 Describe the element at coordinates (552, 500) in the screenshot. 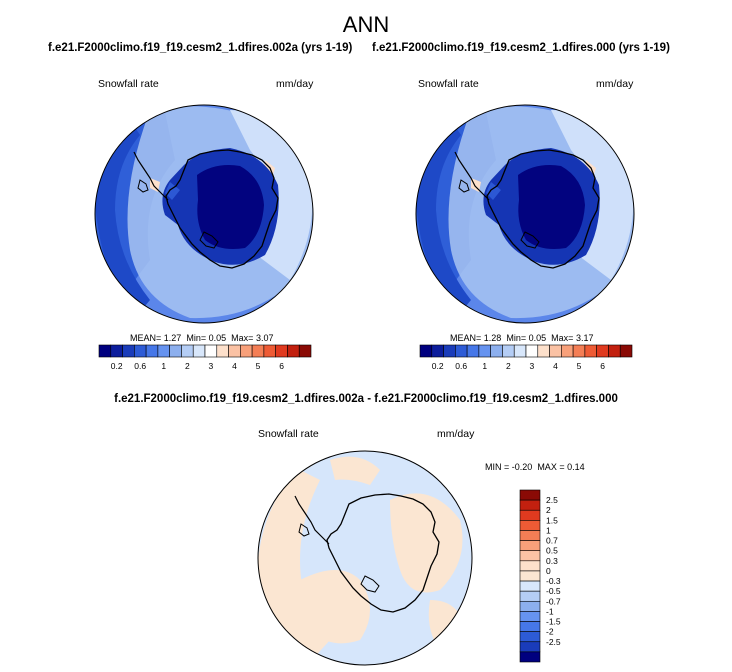

I see `difference-colorbar-tick-label: 2.5` at that location.